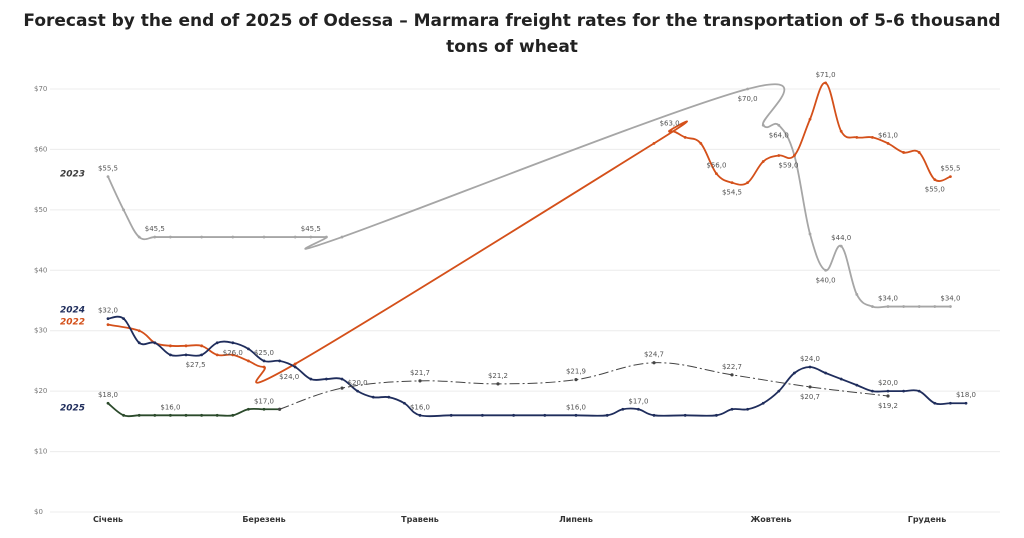 This screenshot has width=1024, height=538. Describe the element at coordinates (498, 376) in the screenshot. I see `data-label-2025: $21,2` at that location.